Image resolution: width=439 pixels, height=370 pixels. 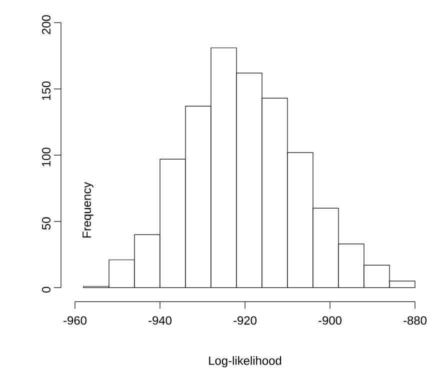 What do you see at coordinates (88, 210) in the screenshot?
I see `y-axis-title: Frequency` at bounding box center [88, 210].